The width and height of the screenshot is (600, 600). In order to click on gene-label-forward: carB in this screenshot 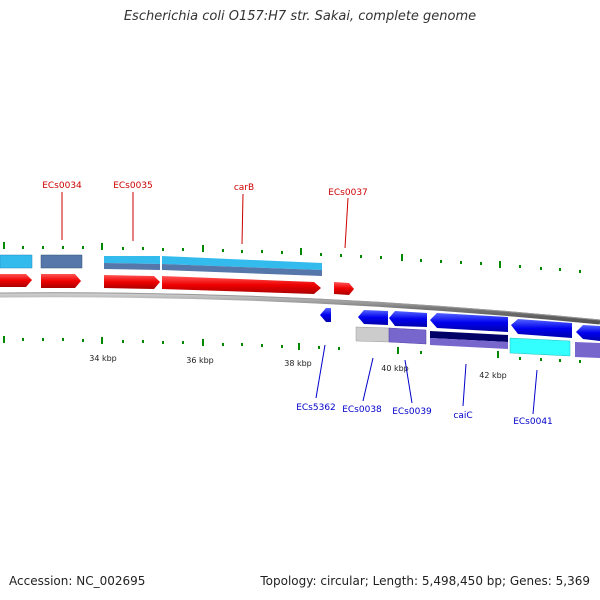, I will do `click(244, 188)`.